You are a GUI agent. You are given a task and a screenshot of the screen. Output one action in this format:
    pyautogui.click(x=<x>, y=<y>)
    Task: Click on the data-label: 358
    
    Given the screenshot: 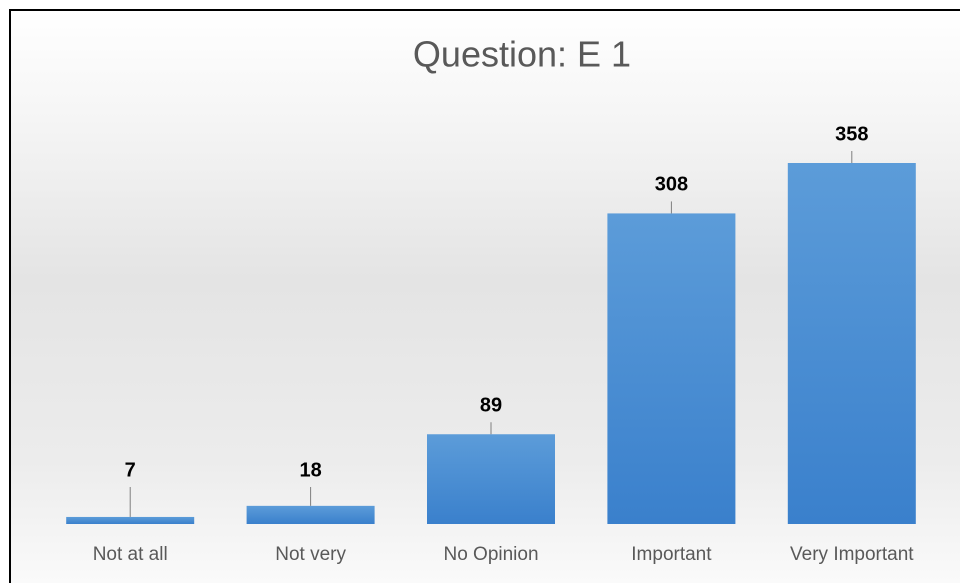 What is the action you would take?
    pyautogui.click(x=851, y=134)
    